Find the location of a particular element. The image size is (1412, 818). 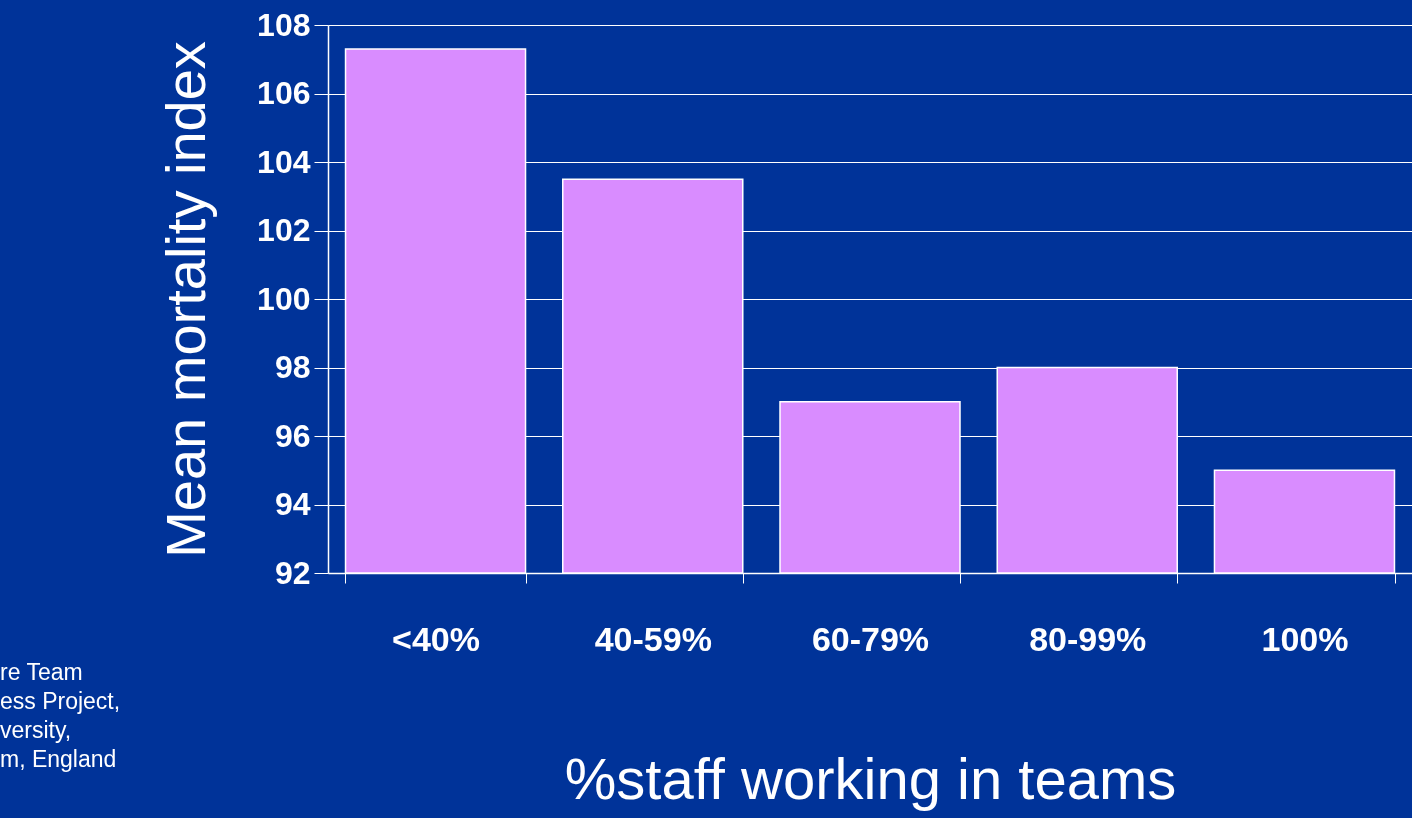

y-tick-label: 98 is located at coordinates (292, 367).